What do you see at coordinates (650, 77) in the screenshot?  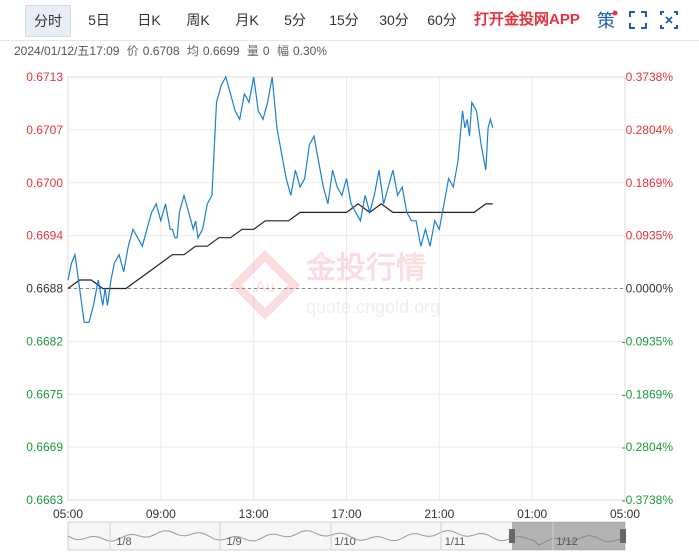 I see `y-tick-right: 0.3738%` at bounding box center [650, 77].